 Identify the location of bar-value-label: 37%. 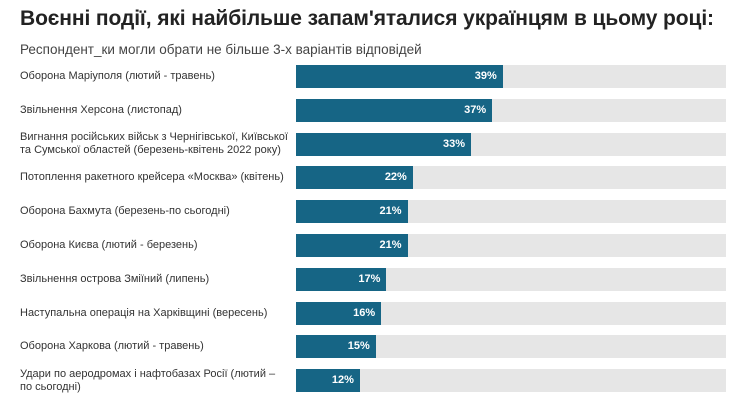
(475, 109).